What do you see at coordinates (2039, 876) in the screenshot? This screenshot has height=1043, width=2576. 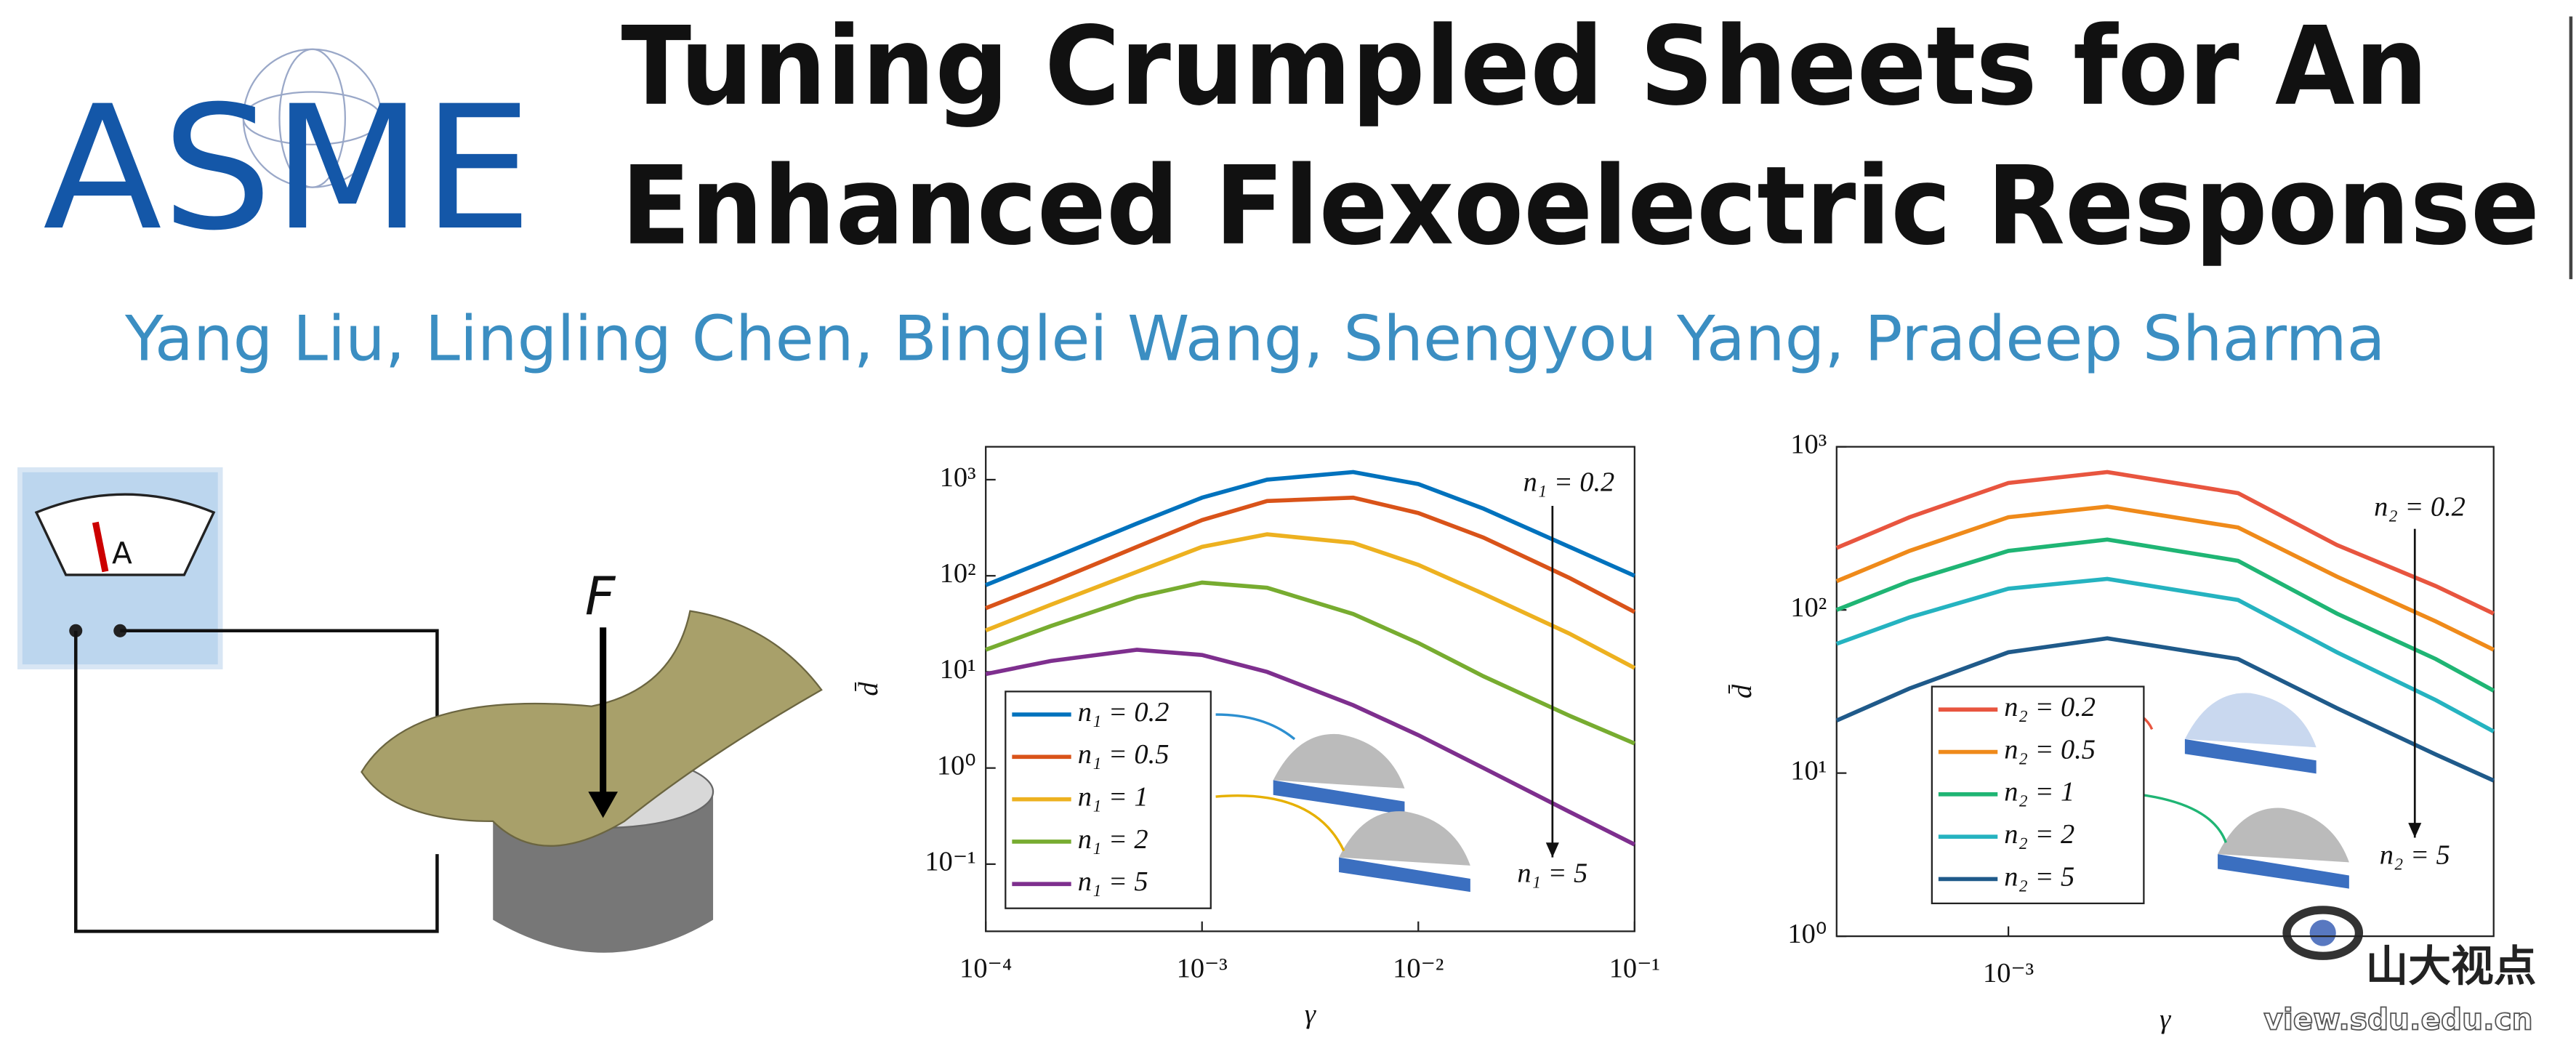 I see `legend-label: n₂ = 5` at bounding box center [2039, 876].